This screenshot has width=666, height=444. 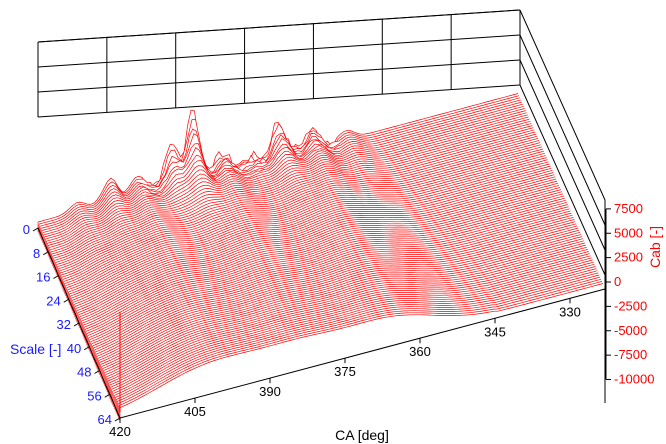 What do you see at coordinates (362, 435) in the screenshot?
I see `ca-axis-label: CA [deg]` at bounding box center [362, 435].